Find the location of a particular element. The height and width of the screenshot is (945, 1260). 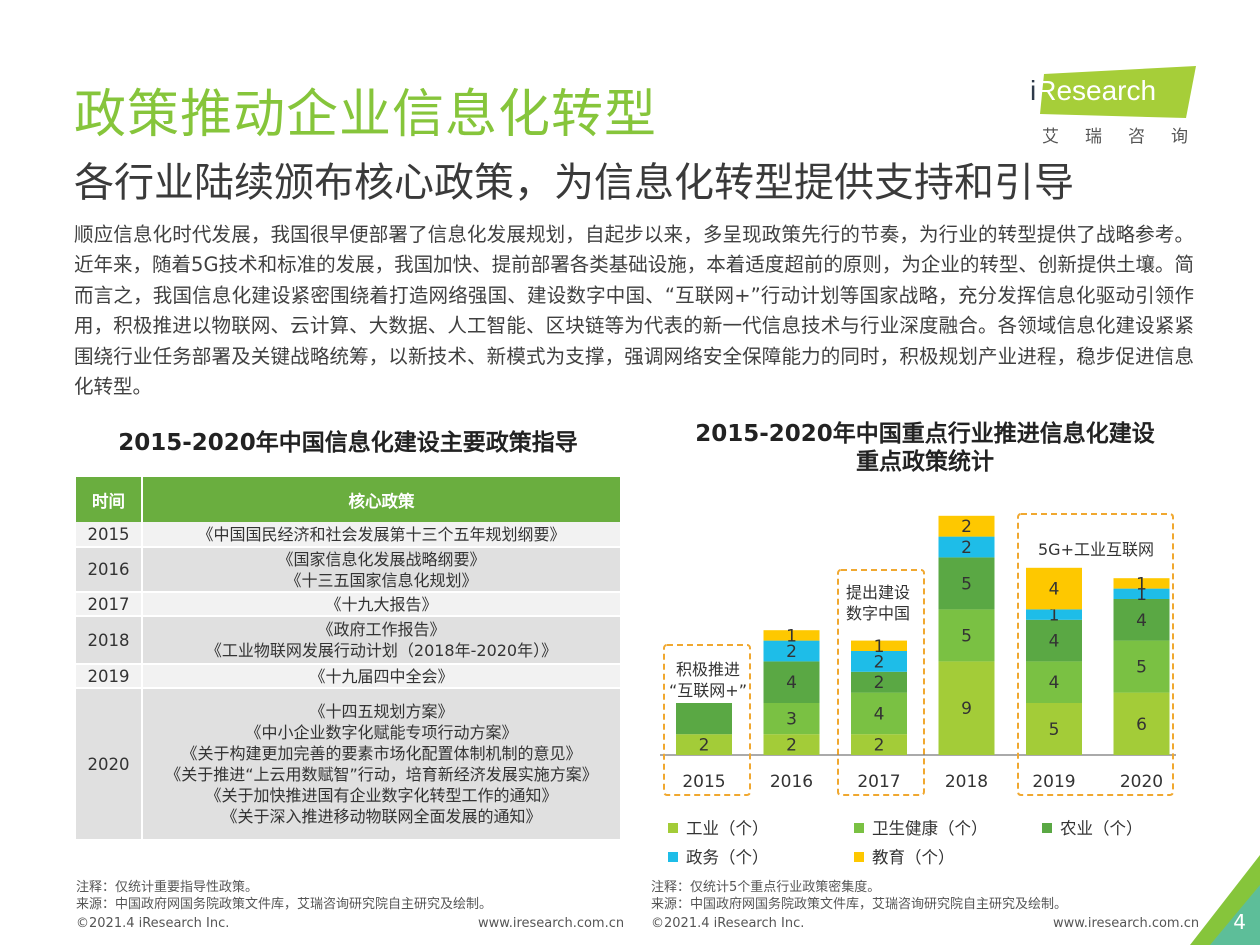

table-row: 2016 《国家信息化发展战略纲要》 《十三五国家信息化规划》 is located at coordinates (348, 570).